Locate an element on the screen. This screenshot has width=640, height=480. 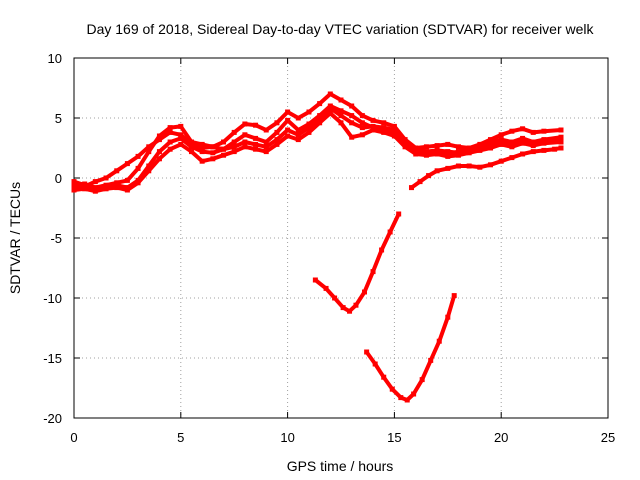
y-tick-label: -5 is located at coordinates (56, 238).